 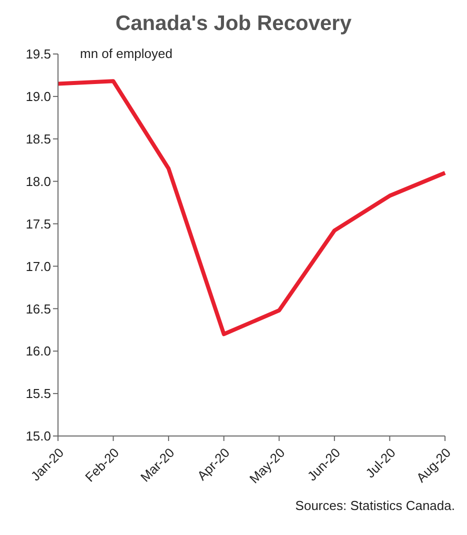 What do you see at coordinates (38, 436) in the screenshot?
I see `y-tick-label: 15.0` at bounding box center [38, 436].